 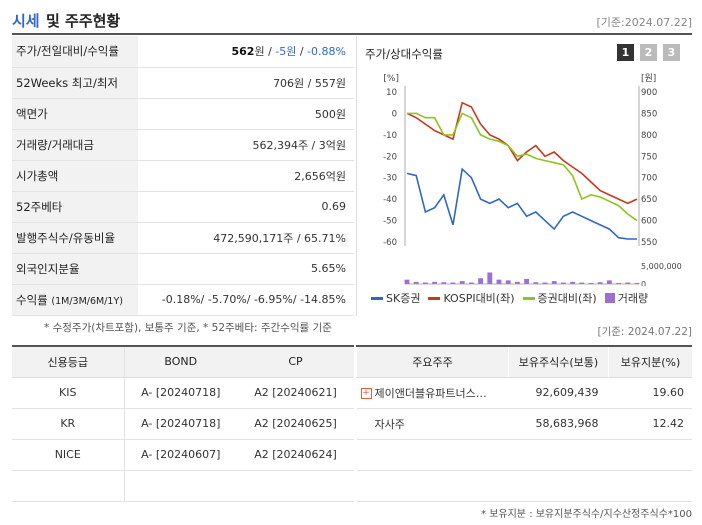 I want to click on price-value: 562원 / -5원 / -0.88%, so click(x=246, y=52).